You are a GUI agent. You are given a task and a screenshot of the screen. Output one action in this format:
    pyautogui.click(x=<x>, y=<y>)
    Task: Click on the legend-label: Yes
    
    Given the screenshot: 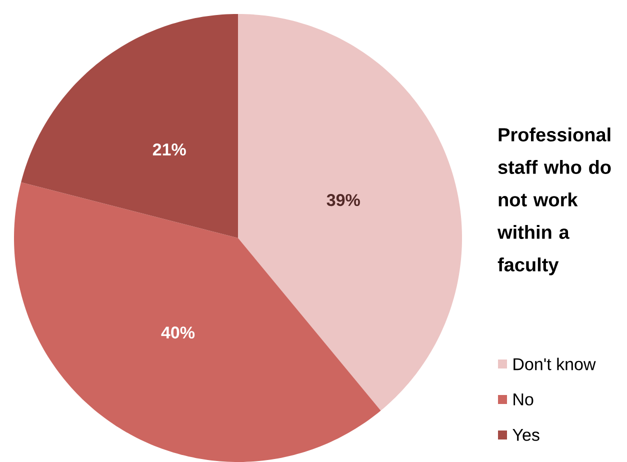 What is the action you would take?
    pyautogui.click(x=526, y=435)
    